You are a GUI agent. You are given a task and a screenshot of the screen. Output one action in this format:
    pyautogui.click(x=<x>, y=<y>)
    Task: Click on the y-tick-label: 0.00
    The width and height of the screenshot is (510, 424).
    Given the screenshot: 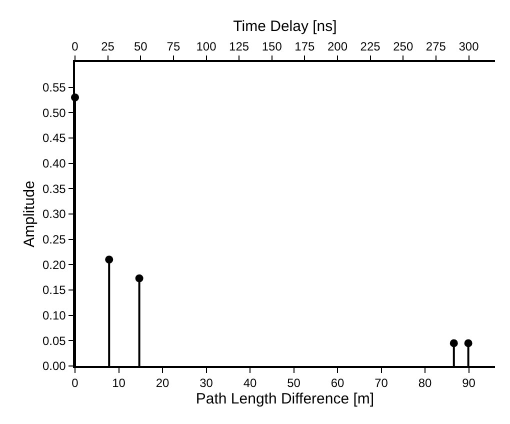 What is the action you would take?
    pyautogui.click(x=54, y=366)
    